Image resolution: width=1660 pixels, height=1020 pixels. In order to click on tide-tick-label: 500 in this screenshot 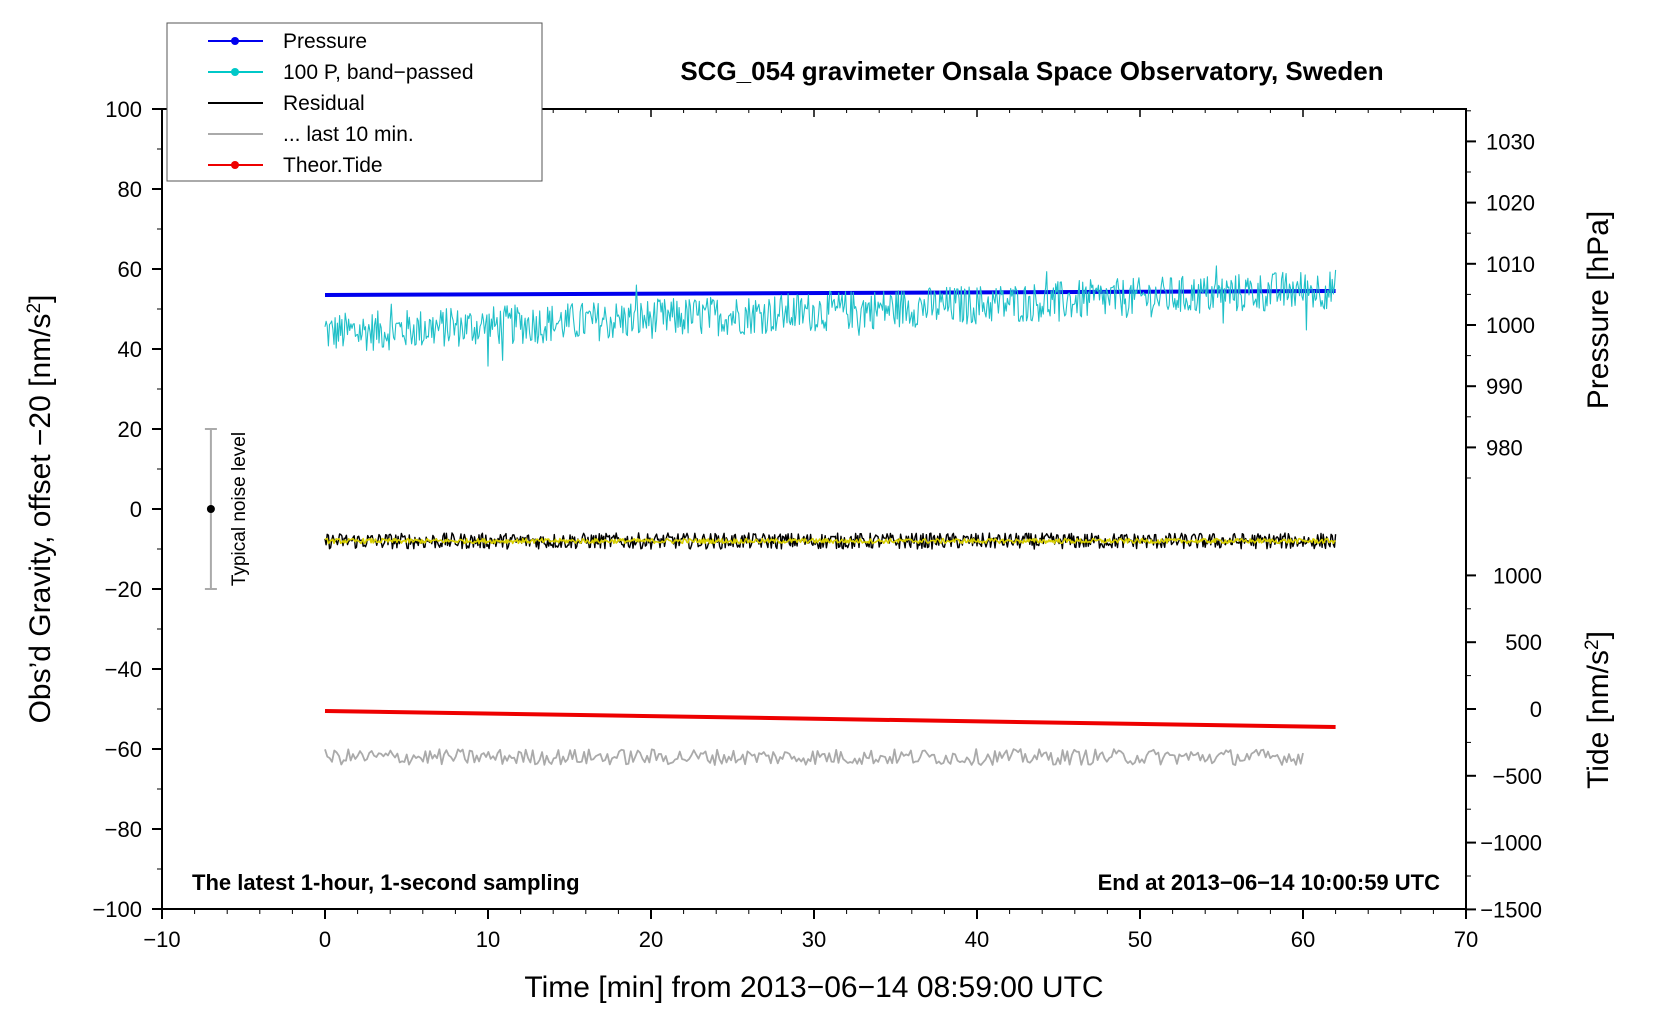, I will do `click(1523, 642)`.